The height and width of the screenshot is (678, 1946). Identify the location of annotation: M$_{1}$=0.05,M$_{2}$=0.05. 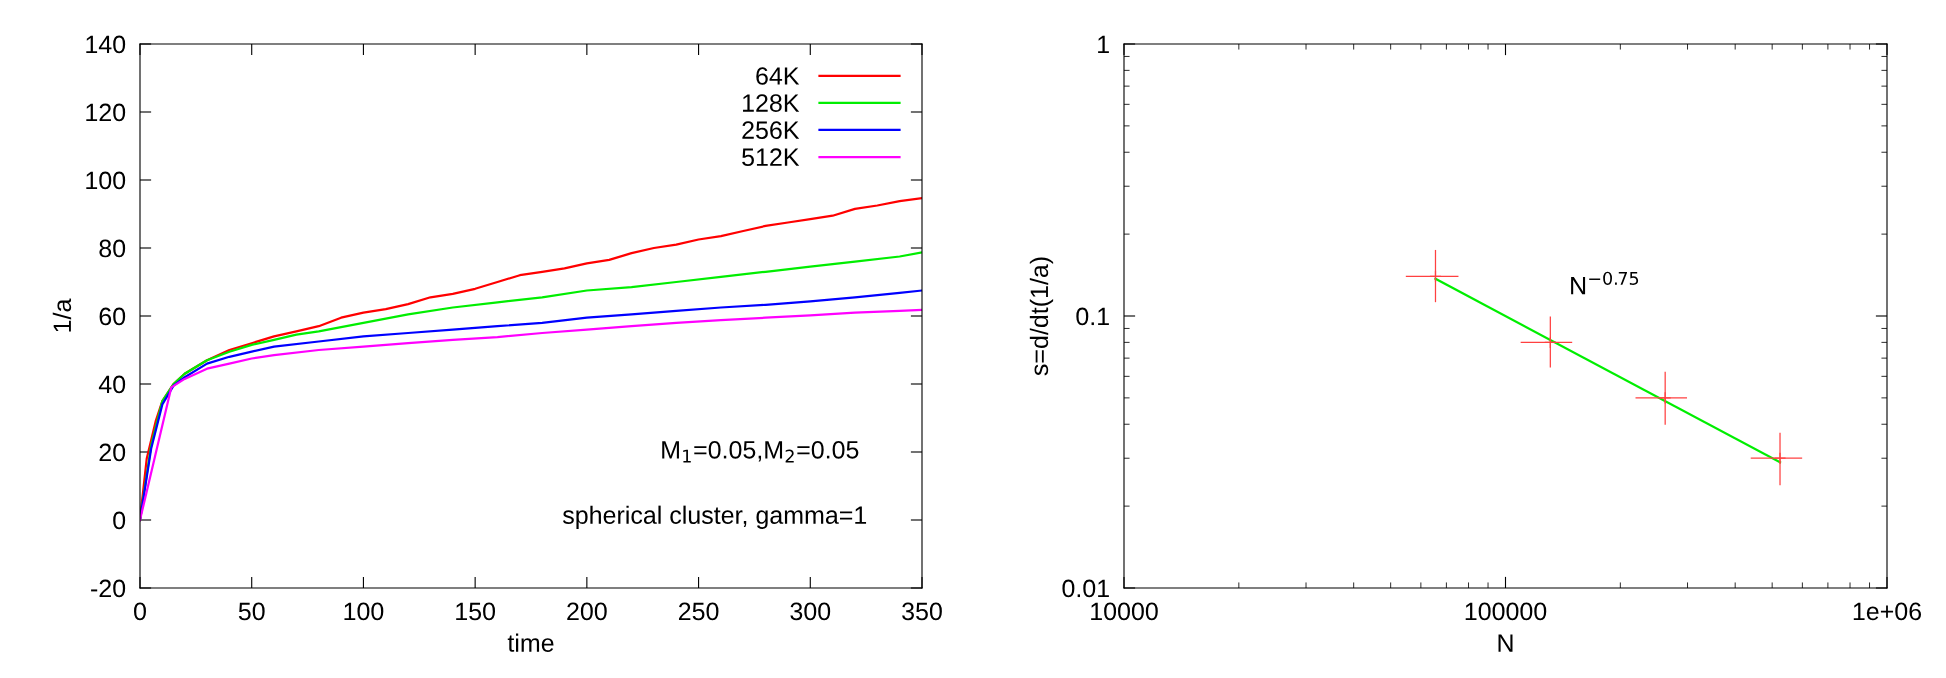
(760, 451).